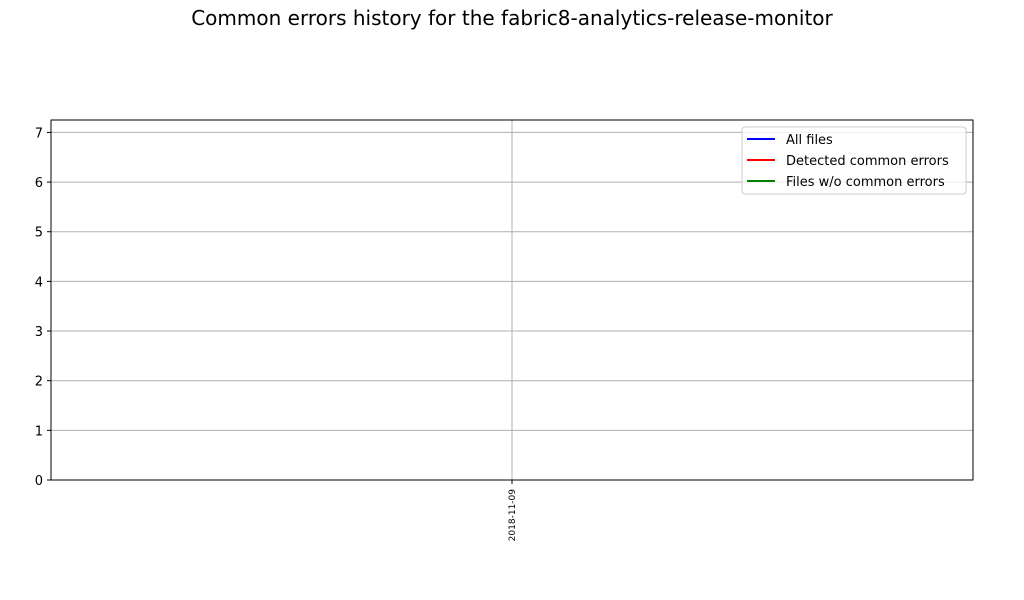  Describe the element at coordinates (43, 307) in the screenshot. I see `y-axis: 0 1 2 3 4 5 6 7` at that location.